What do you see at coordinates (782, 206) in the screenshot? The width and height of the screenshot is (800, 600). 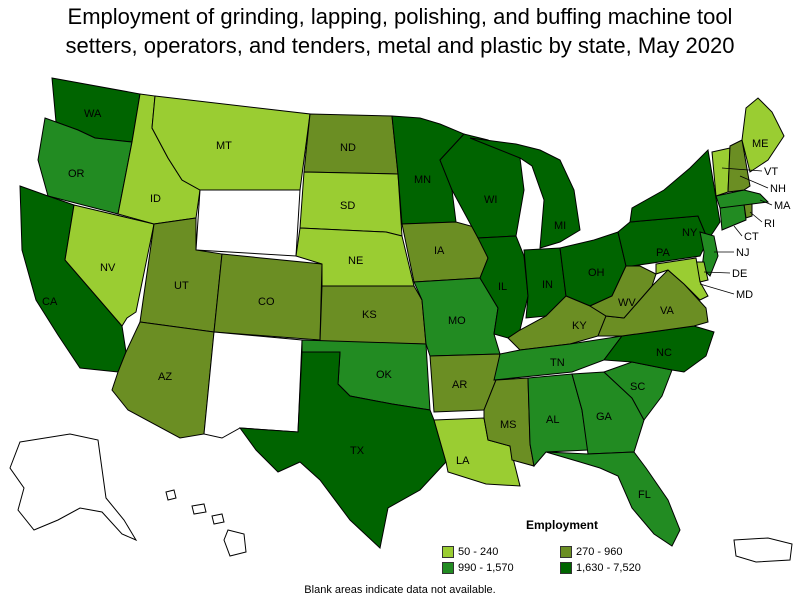 I see `state-label-MA: MA` at bounding box center [782, 206].